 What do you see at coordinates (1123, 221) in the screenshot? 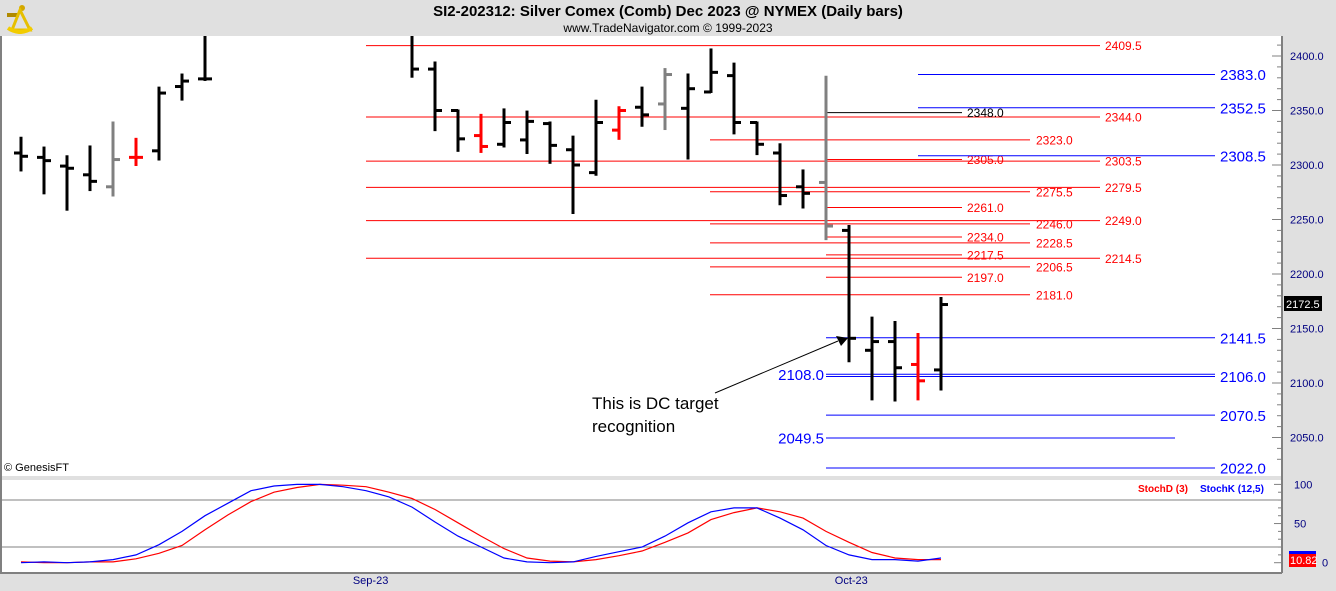
I see `level-label: 2249.0` at bounding box center [1123, 221].